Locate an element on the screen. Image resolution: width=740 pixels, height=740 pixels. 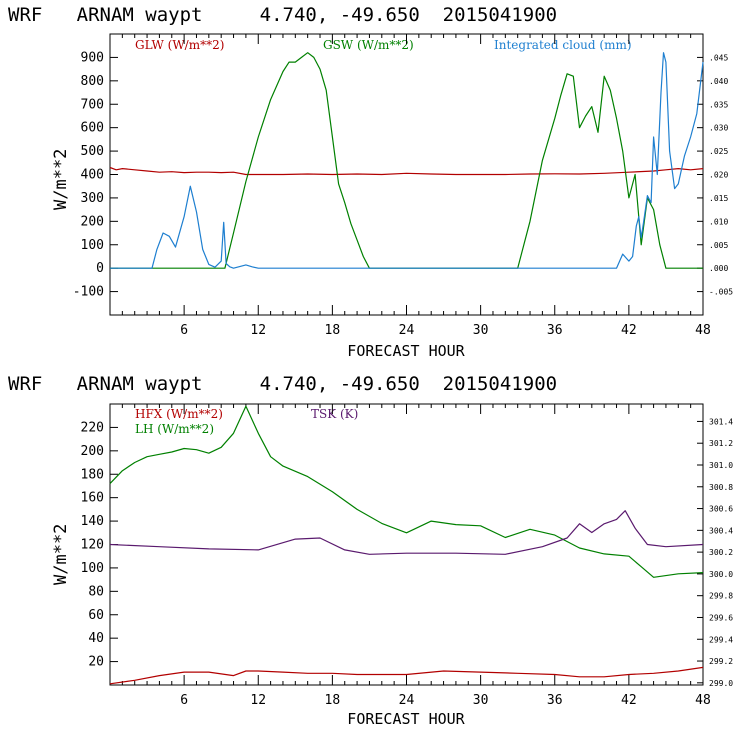
chart1-right-tick-label: .035 is located at coordinates (718, 104).